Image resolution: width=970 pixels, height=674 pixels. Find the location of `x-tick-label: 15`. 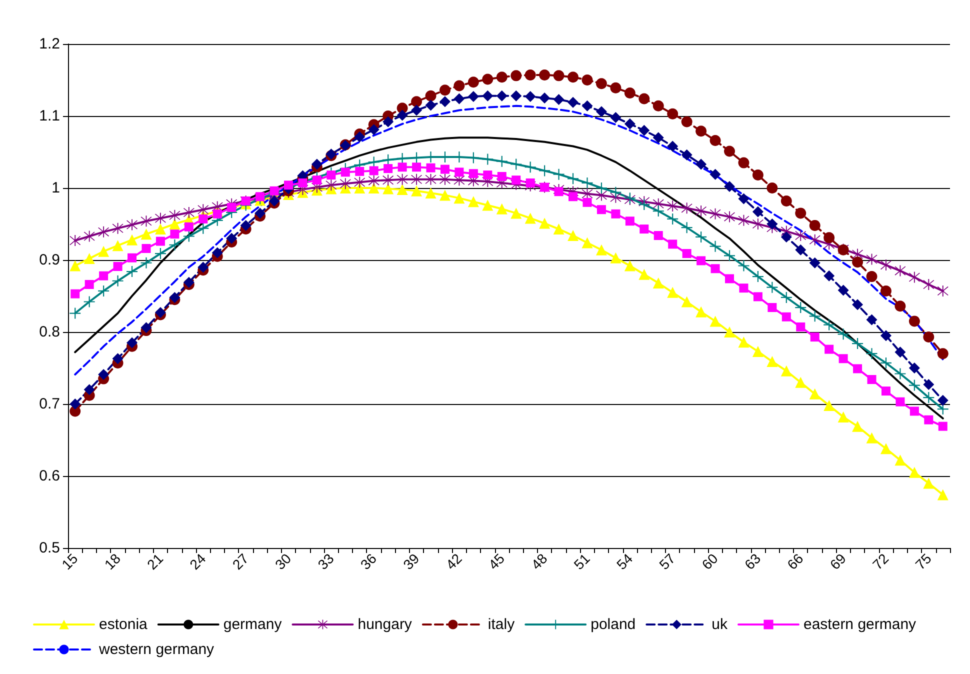

x-tick-label: 15 is located at coordinates (69, 561).